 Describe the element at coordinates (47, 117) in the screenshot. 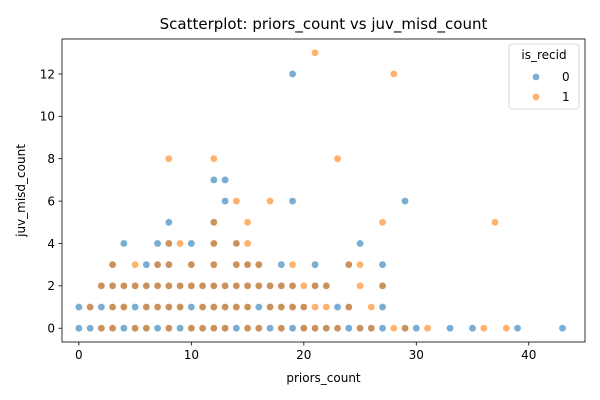

I see `y-tick-label: 10` at that location.